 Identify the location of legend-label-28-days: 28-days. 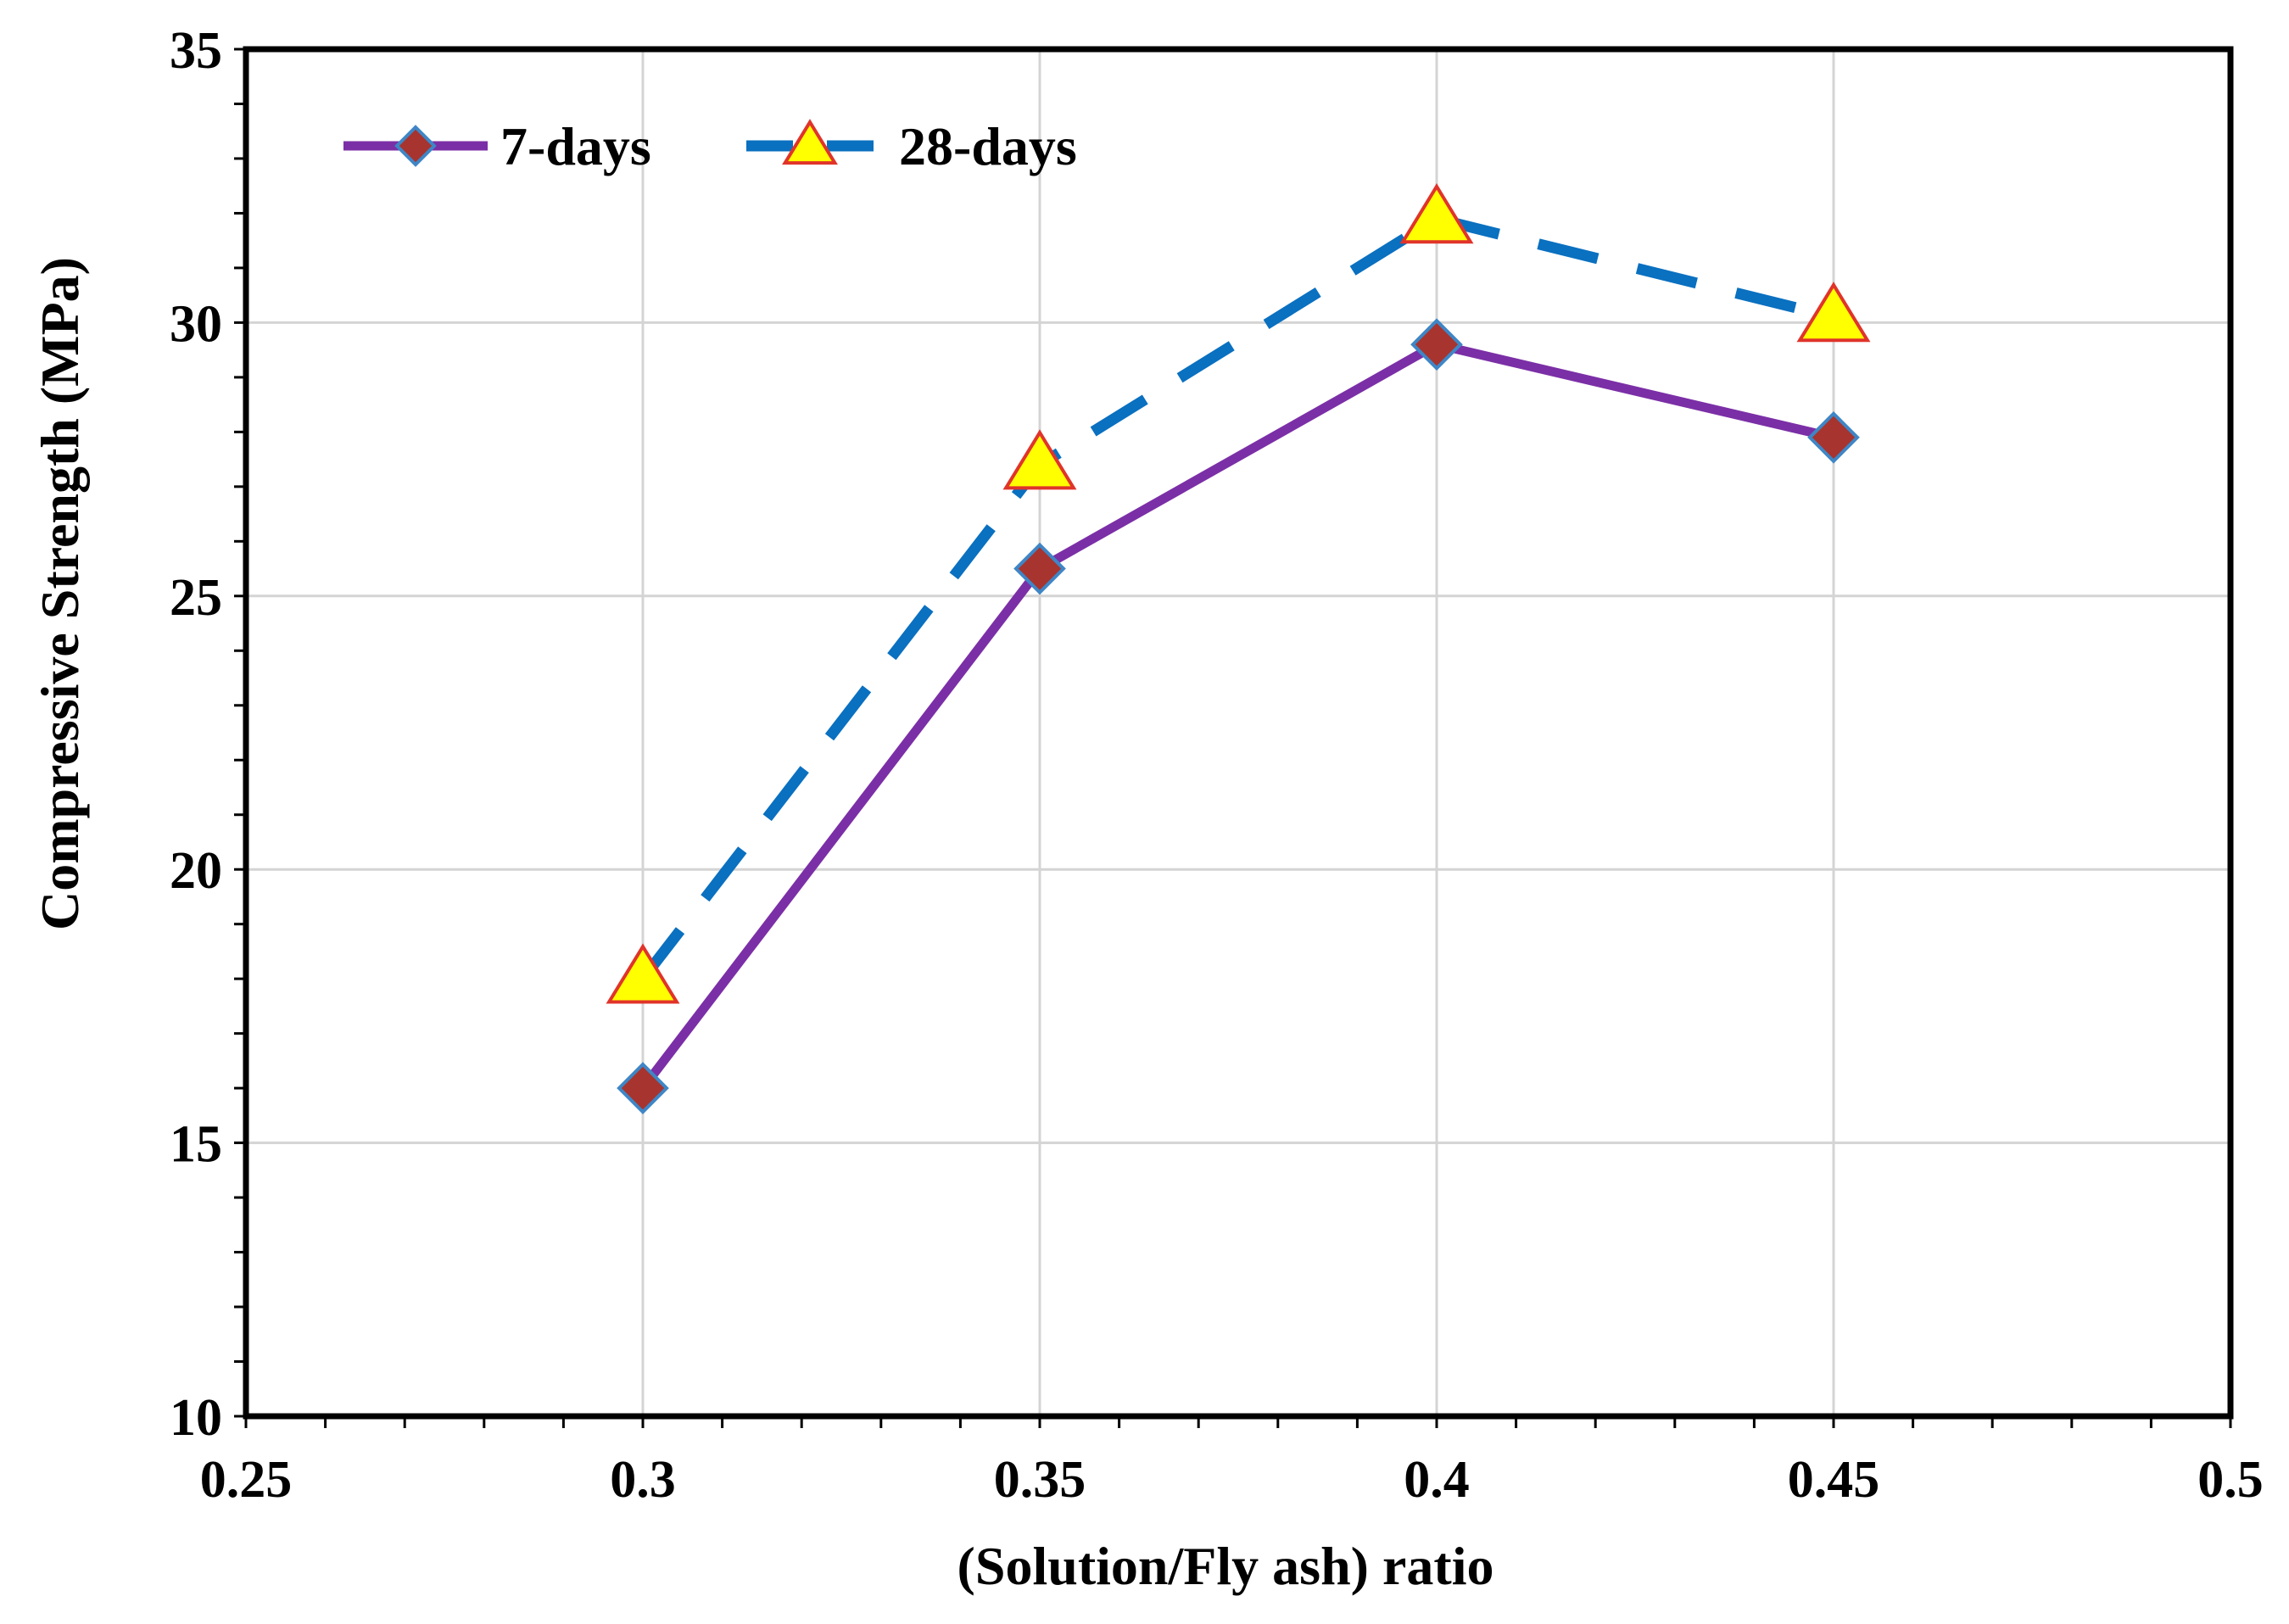
(988, 146).